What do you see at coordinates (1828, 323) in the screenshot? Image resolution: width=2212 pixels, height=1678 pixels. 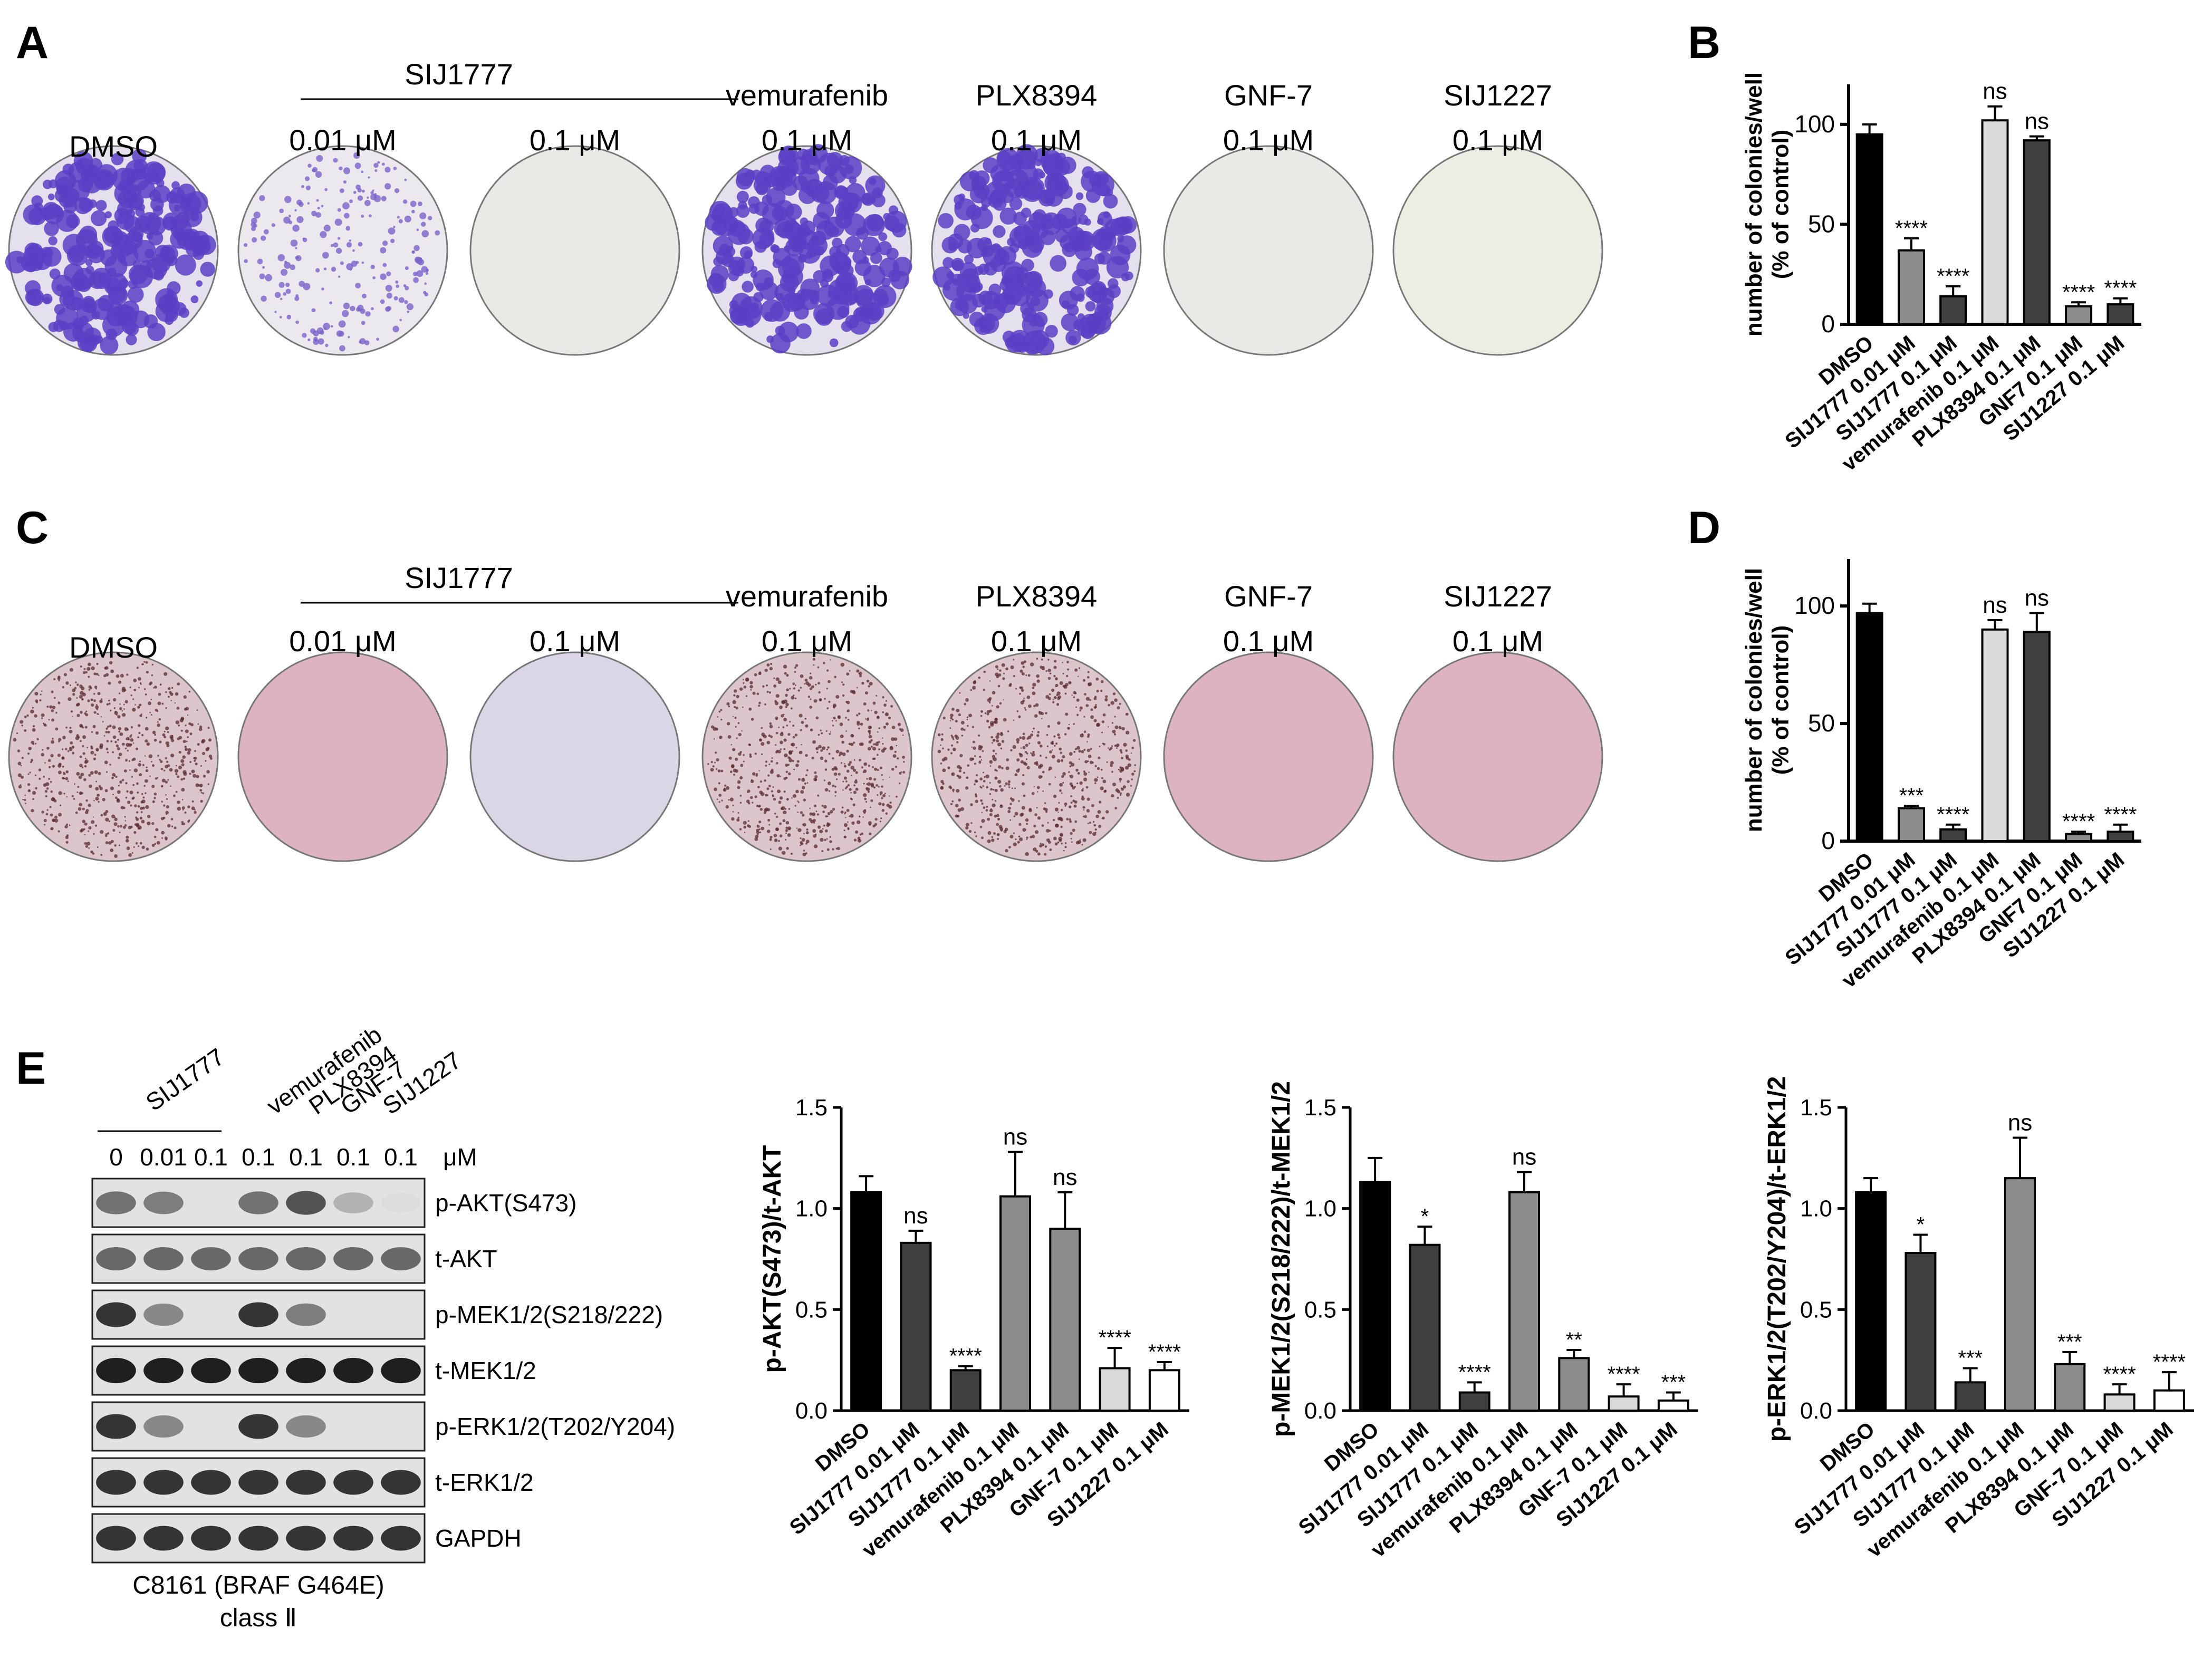 I see `y-tick-label: 0` at bounding box center [1828, 323].